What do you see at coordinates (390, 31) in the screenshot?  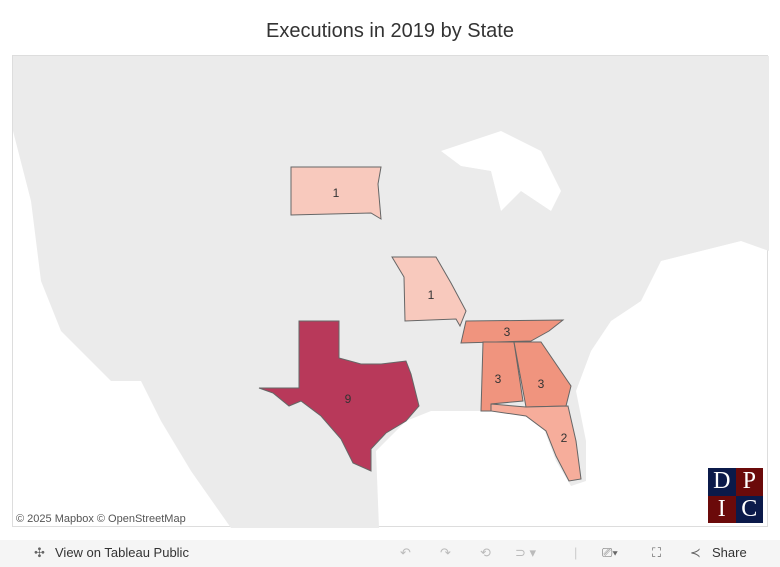 I see `page-title: Executions in 2019 by State` at bounding box center [390, 31].